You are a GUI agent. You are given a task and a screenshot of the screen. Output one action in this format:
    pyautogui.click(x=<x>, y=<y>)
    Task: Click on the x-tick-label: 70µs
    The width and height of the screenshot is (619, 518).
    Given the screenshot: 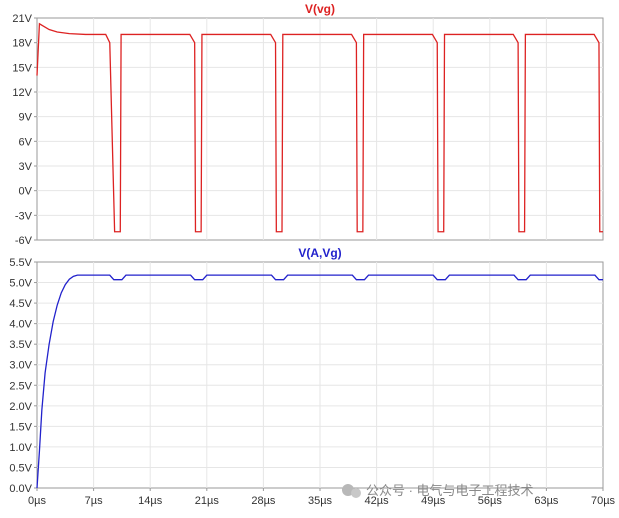 What is the action you would take?
    pyautogui.click(x=603, y=501)
    